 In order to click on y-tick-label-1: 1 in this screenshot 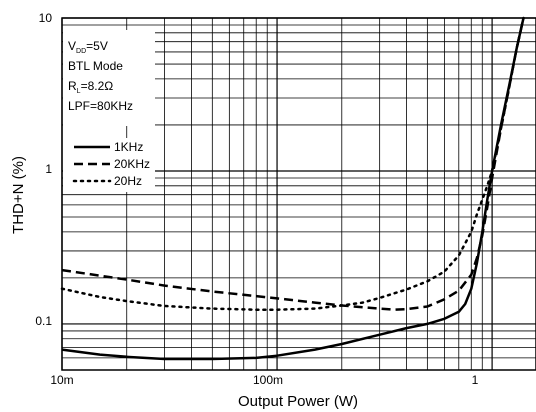, I will do `click(48, 169)`.